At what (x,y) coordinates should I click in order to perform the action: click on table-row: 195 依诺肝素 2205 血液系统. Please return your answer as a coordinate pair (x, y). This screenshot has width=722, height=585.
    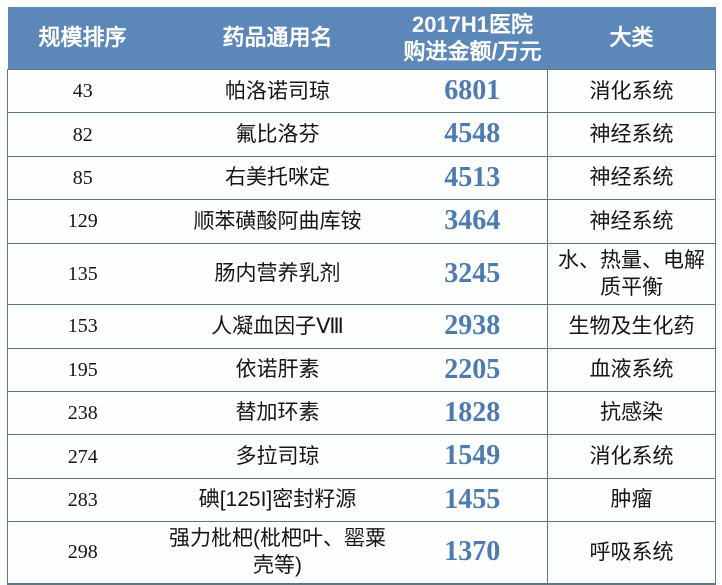
    Looking at the image, I should click on (361, 370).